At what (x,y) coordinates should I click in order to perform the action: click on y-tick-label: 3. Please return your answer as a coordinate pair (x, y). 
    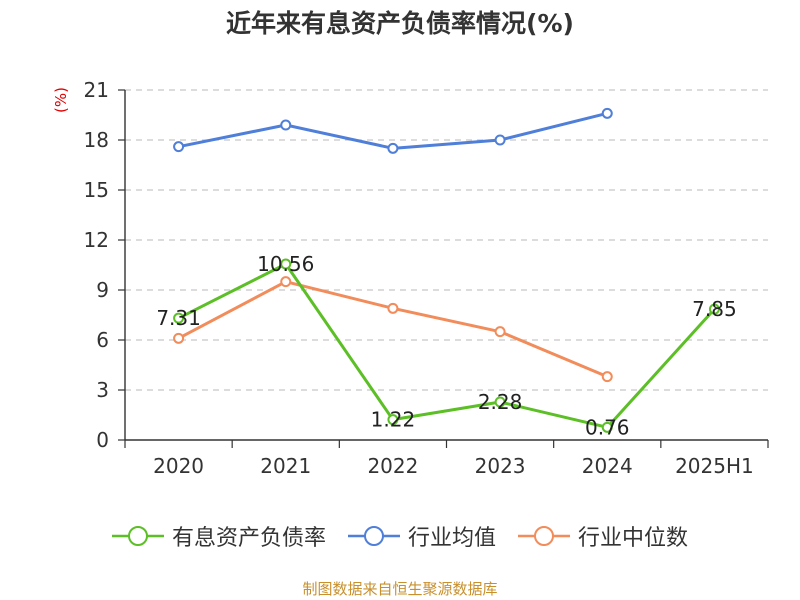
    Looking at the image, I should click on (102, 390).